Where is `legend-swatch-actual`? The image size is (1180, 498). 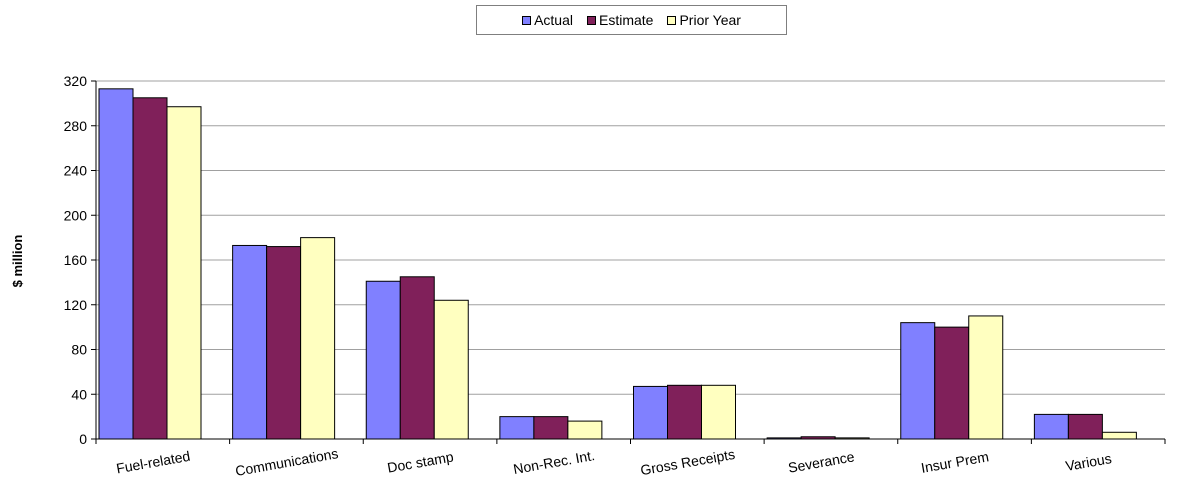
legend-swatch-actual is located at coordinates (527, 20).